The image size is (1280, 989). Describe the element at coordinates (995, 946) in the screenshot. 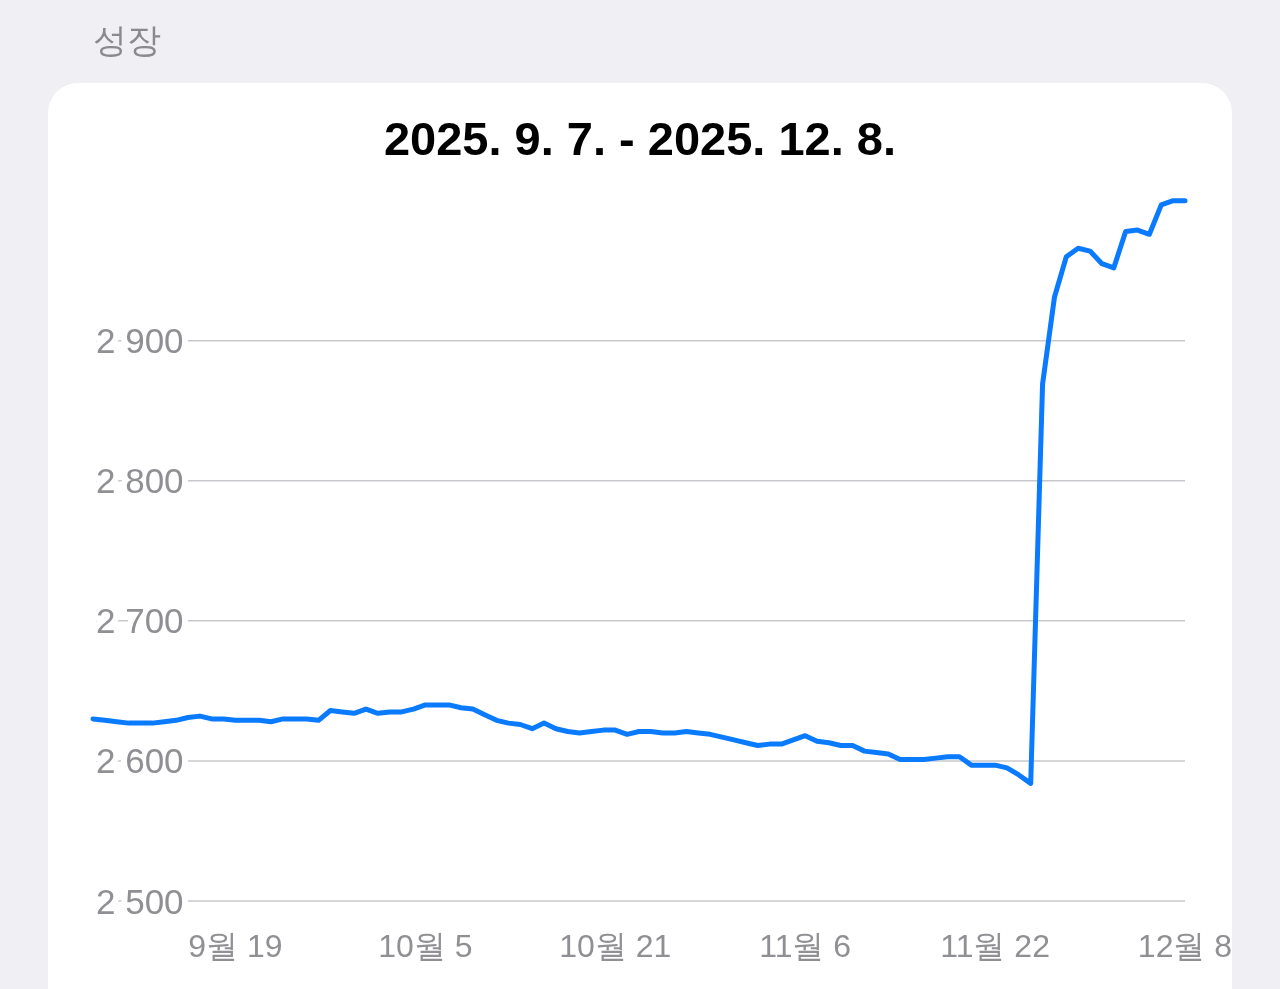

I see `x-tick-label: 11월 22` at that location.